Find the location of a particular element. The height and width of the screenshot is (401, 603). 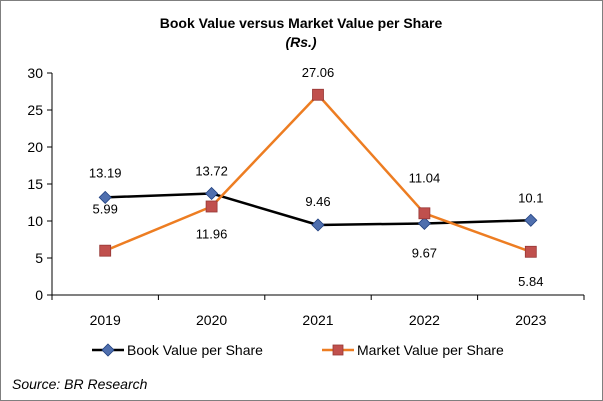

book-value-data-label: 13.19 is located at coordinates (105, 172).